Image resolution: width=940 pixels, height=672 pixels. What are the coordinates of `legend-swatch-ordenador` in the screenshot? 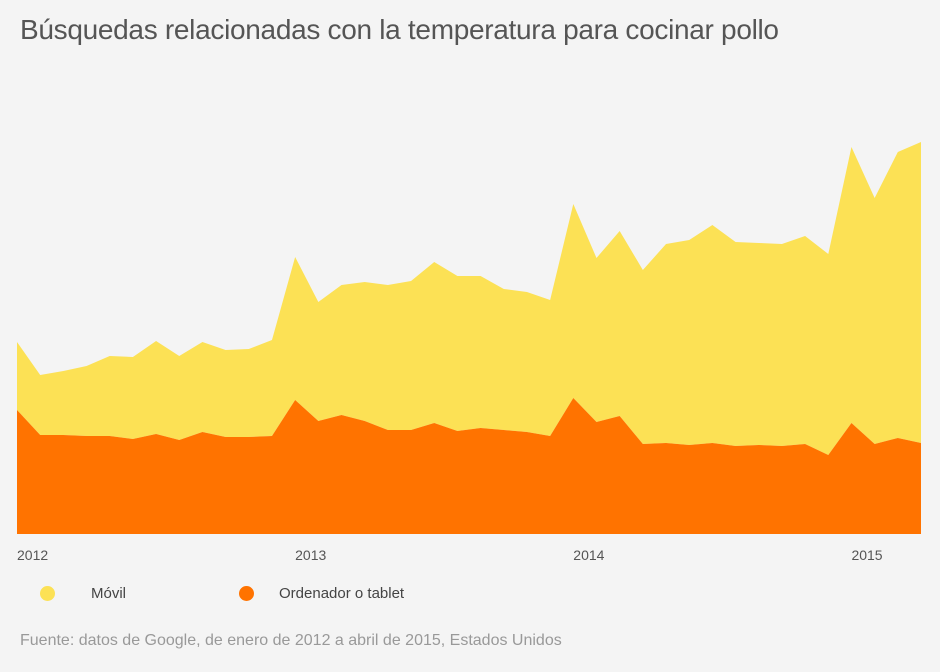 It's located at (247, 593).